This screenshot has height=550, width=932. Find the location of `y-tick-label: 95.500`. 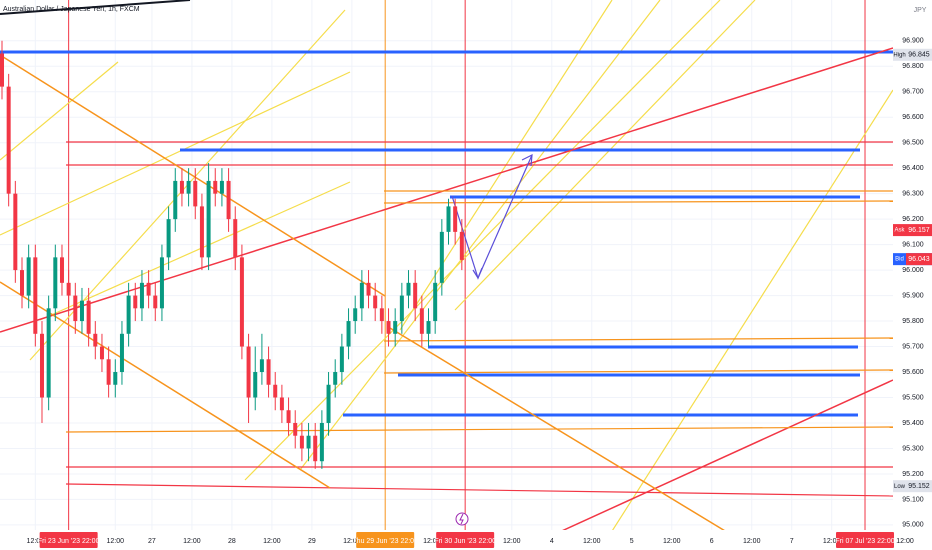

y-tick-label: 95.500 is located at coordinates (913, 397).